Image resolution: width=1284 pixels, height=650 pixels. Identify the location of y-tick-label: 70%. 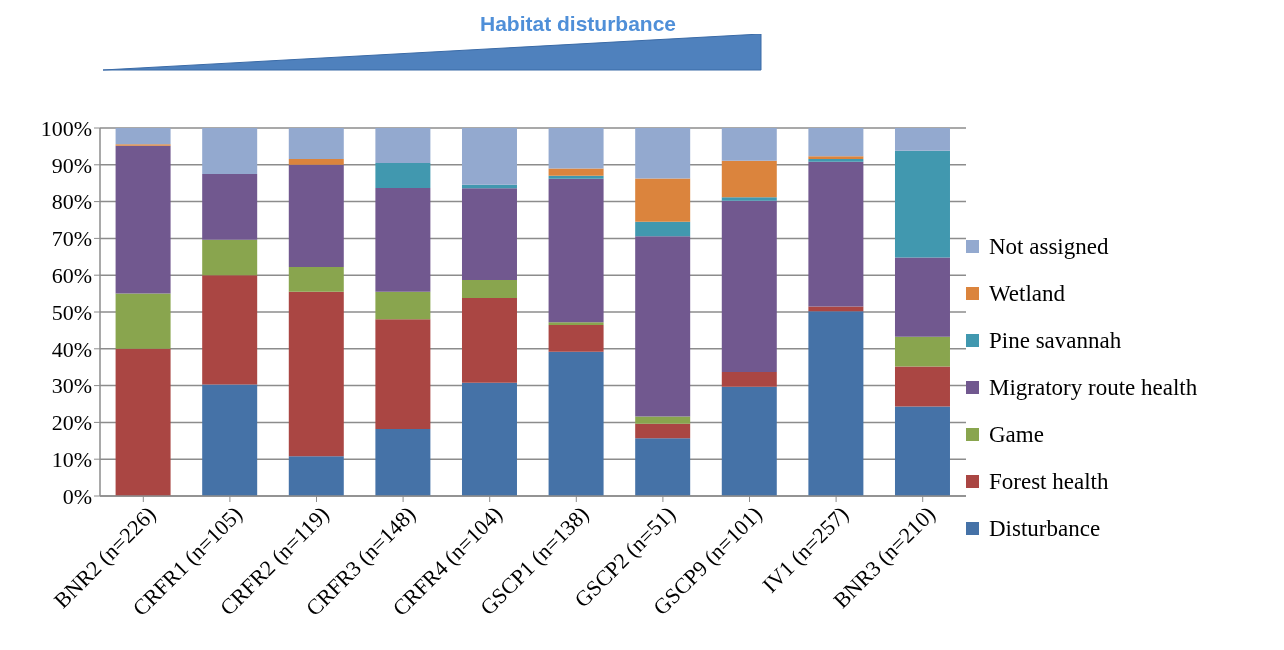
(71, 239).